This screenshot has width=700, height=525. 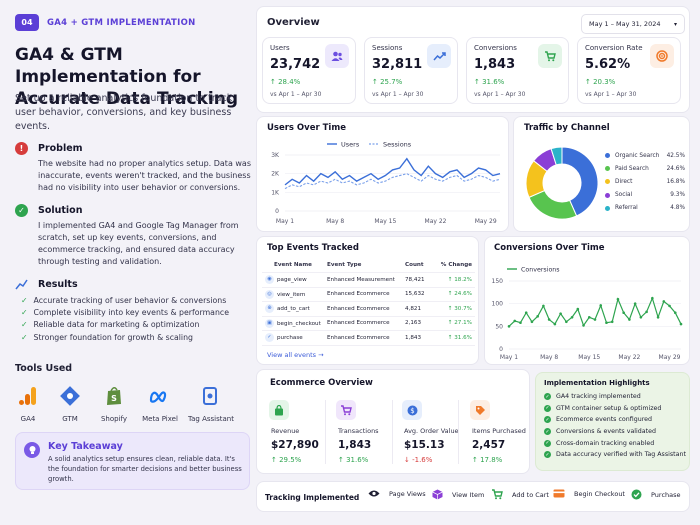 What do you see at coordinates (397, 493) in the screenshot?
I see `tracking-item-page-views: Page Views` at bounding box center [397, 493].